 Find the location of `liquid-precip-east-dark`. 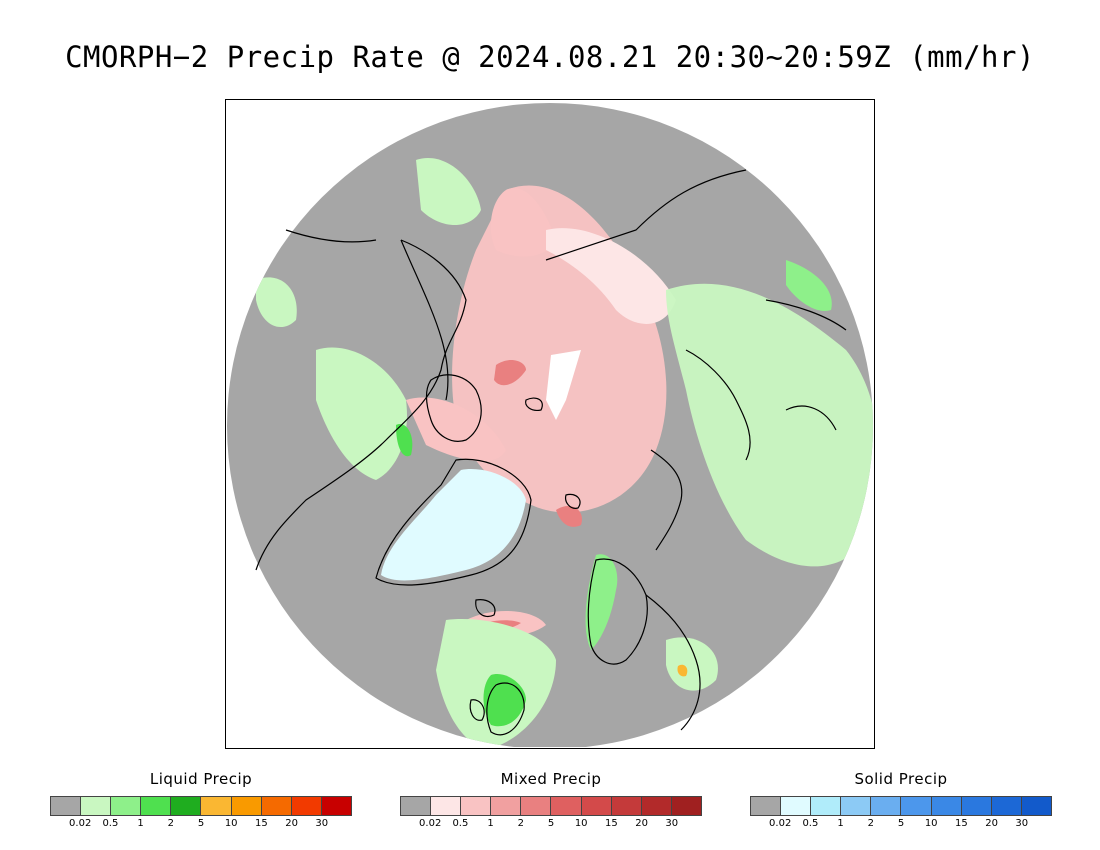

liquid-precip-east-dark is located at coordinates (809, 285).